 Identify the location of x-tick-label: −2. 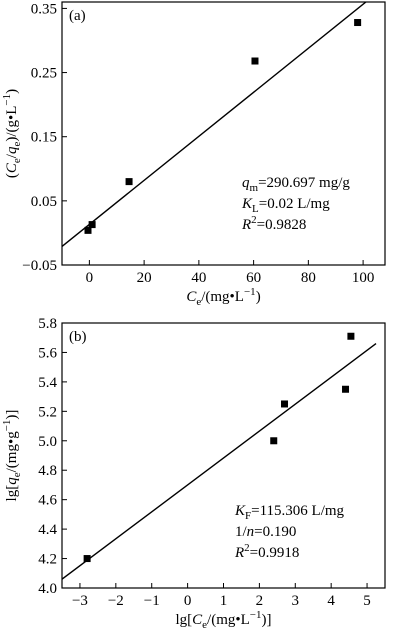
(116, 601).